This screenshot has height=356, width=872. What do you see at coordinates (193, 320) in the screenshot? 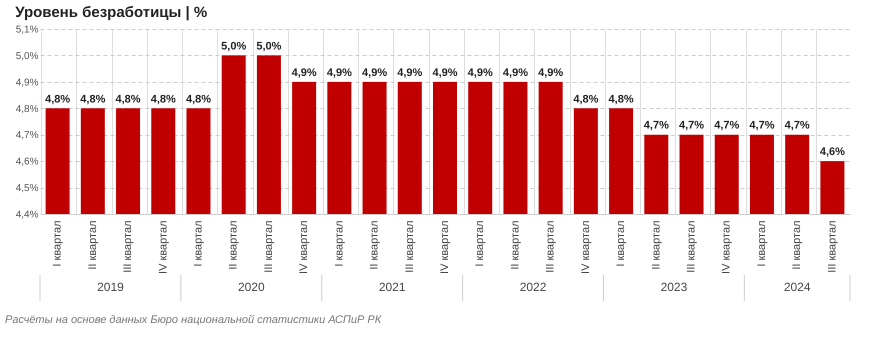
I see `text: Расчёты на основе данных Бюро национальной статистики АСПиР РК` at bounding box center [193, 320].